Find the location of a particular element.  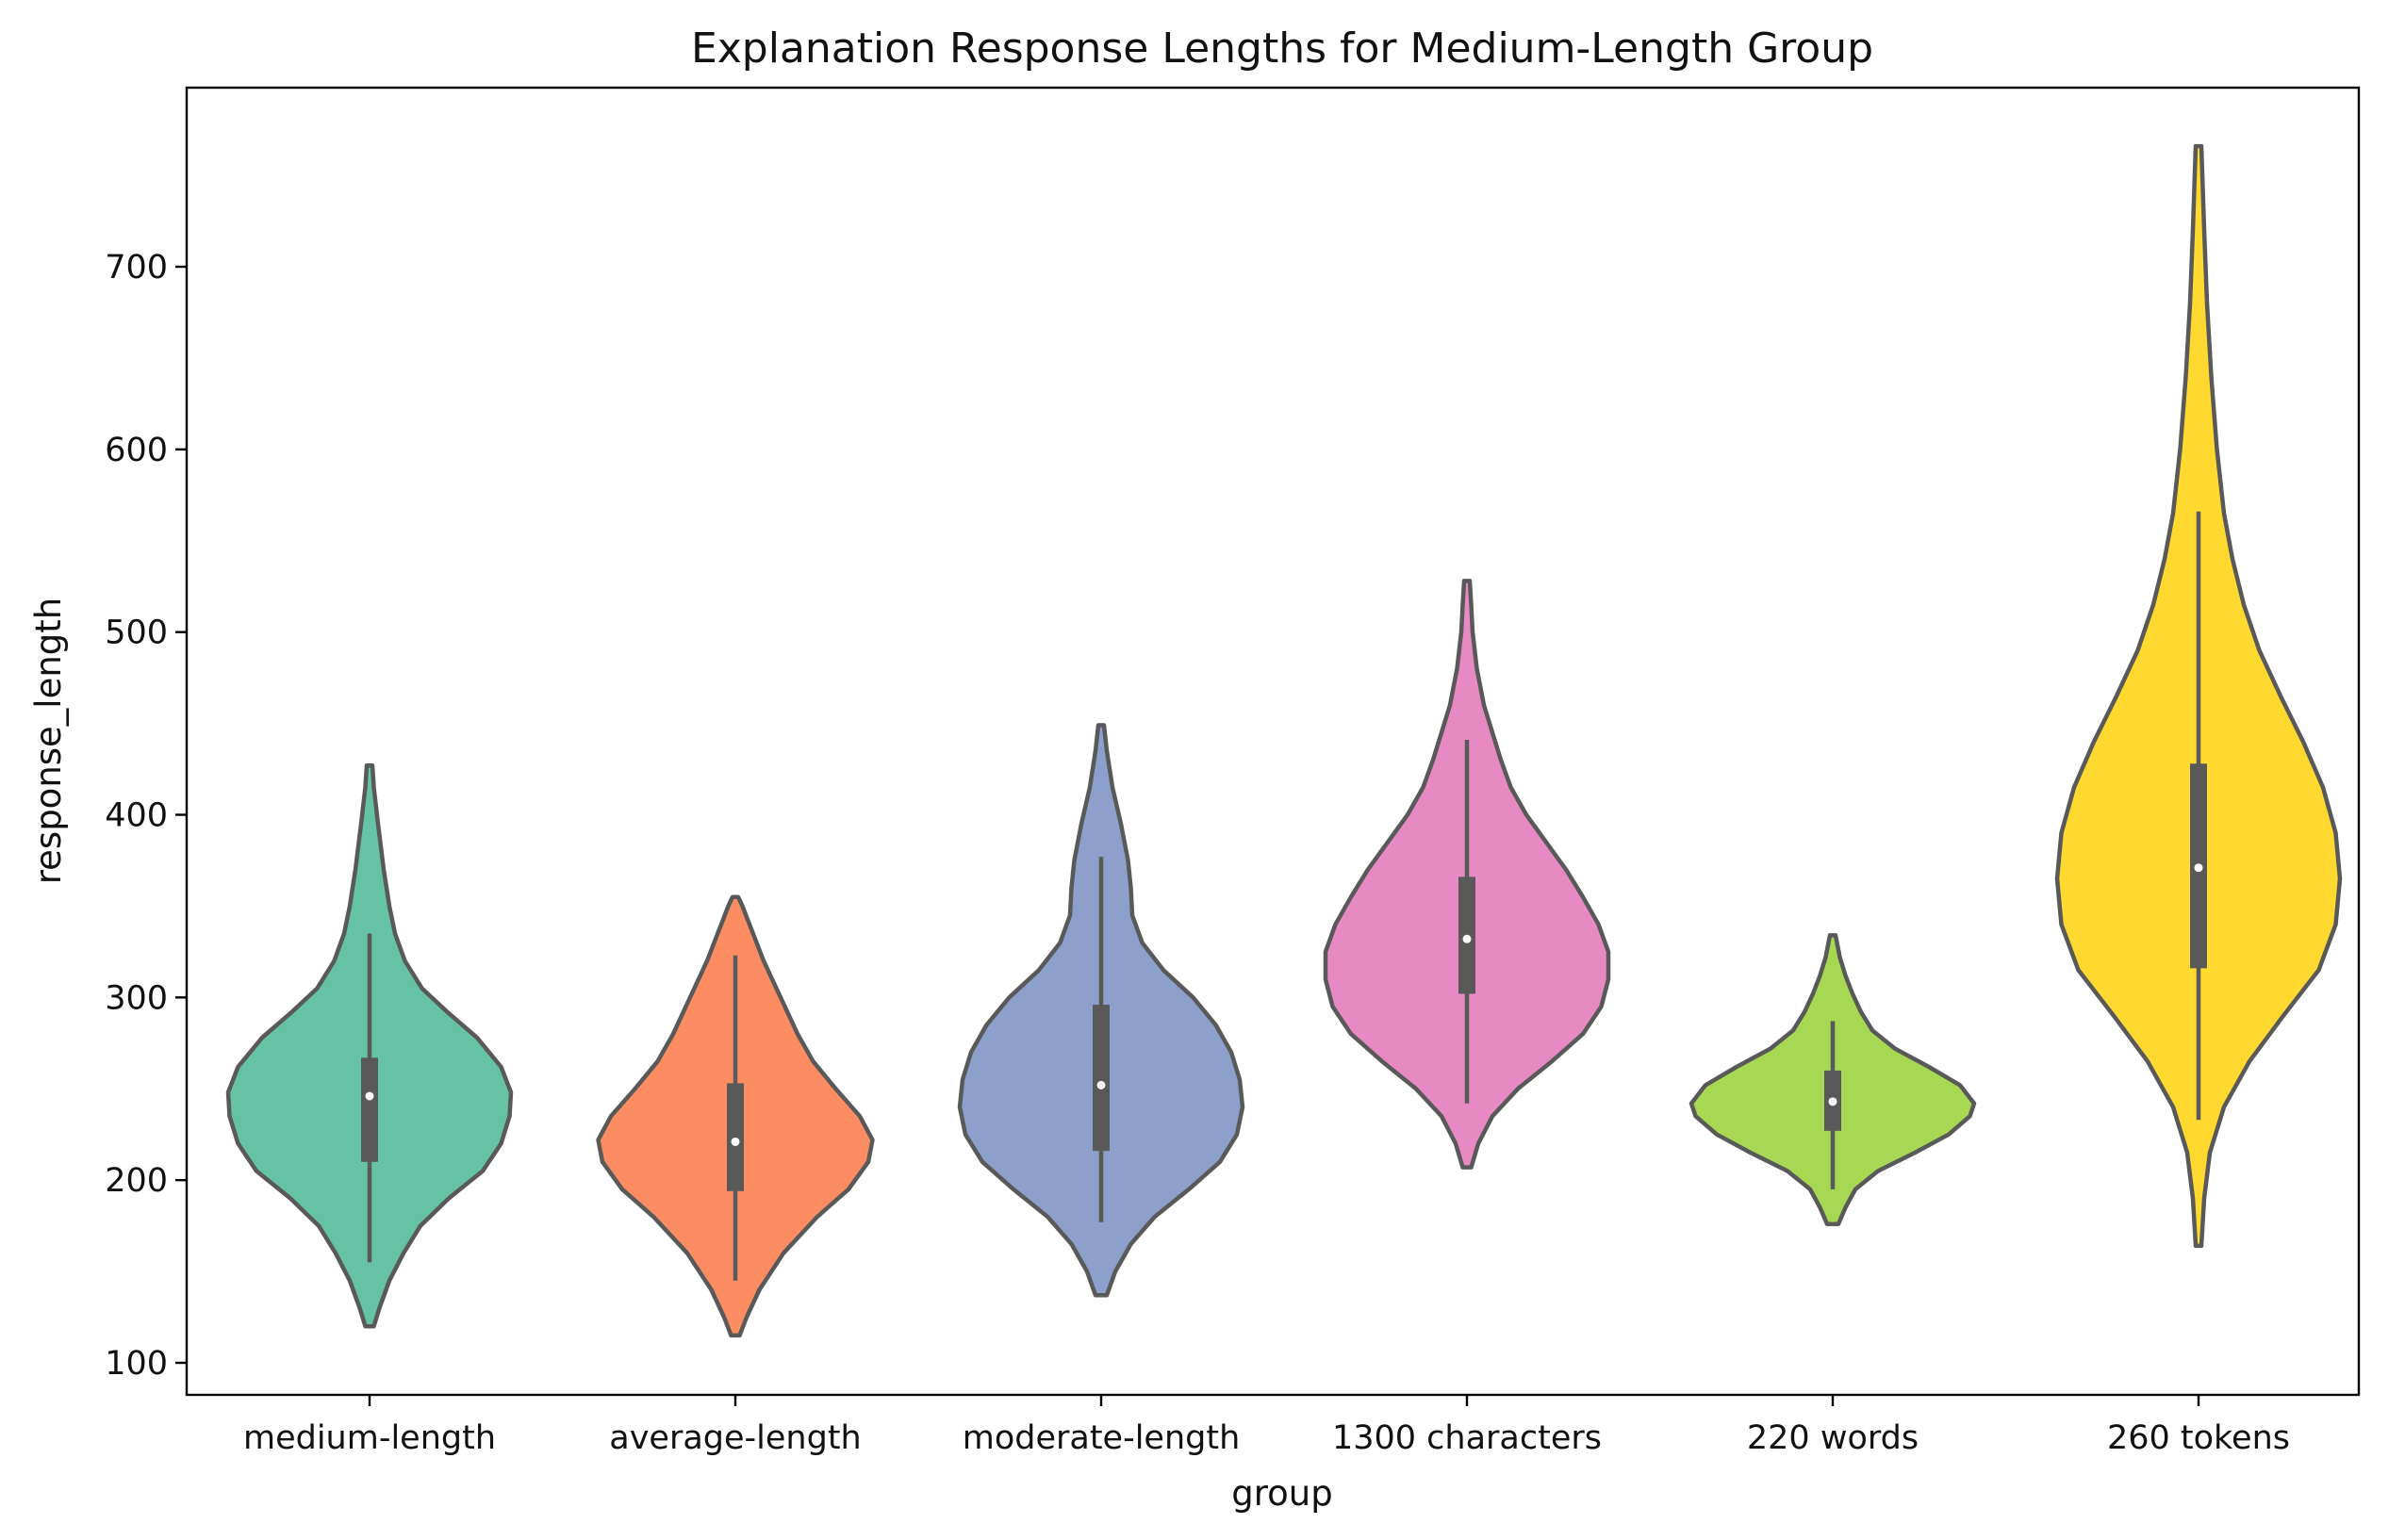

y-axis: 100 200 300 400 500 600 700 is located at coordinates (146, 816).